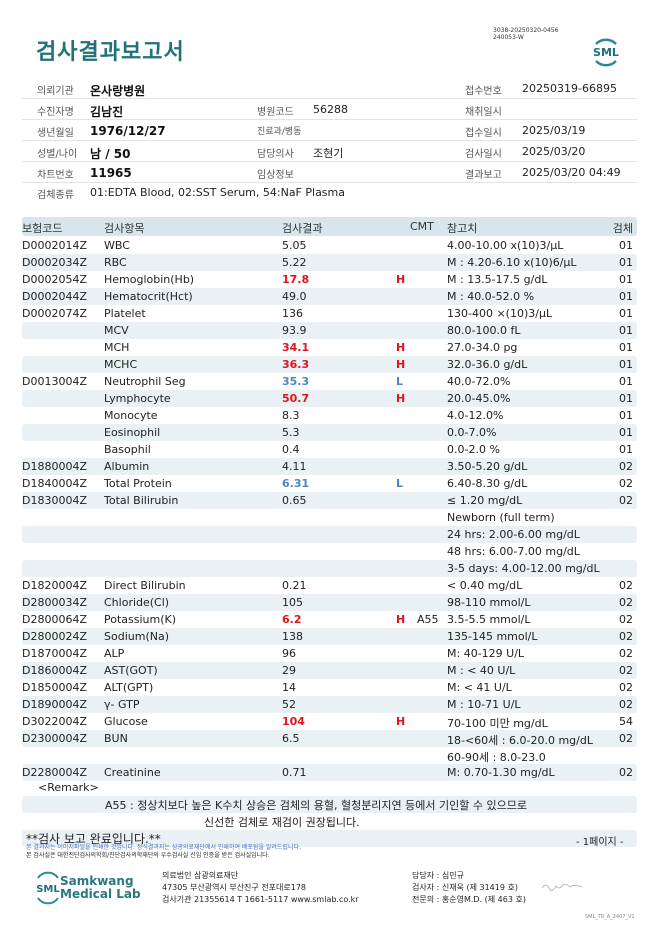 The width and height of the screenshot is (655, 925). Describe the element at coordinates (428, 619) in the screenshot. I see `cell-comment: A55` at that location.